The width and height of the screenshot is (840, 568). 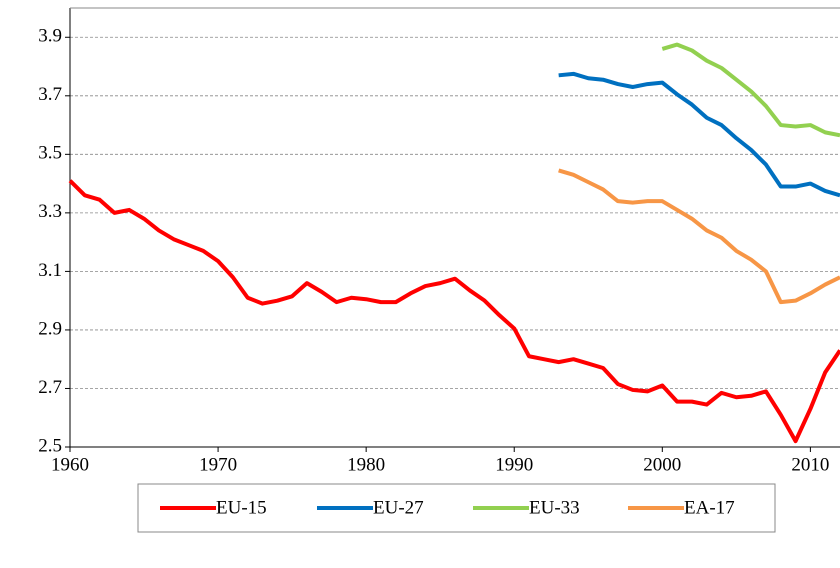 What do you see at coordinates (50, 445) in the screenshot?
I see `y-tick-label: 2.5` at bounding box center [50, 445].